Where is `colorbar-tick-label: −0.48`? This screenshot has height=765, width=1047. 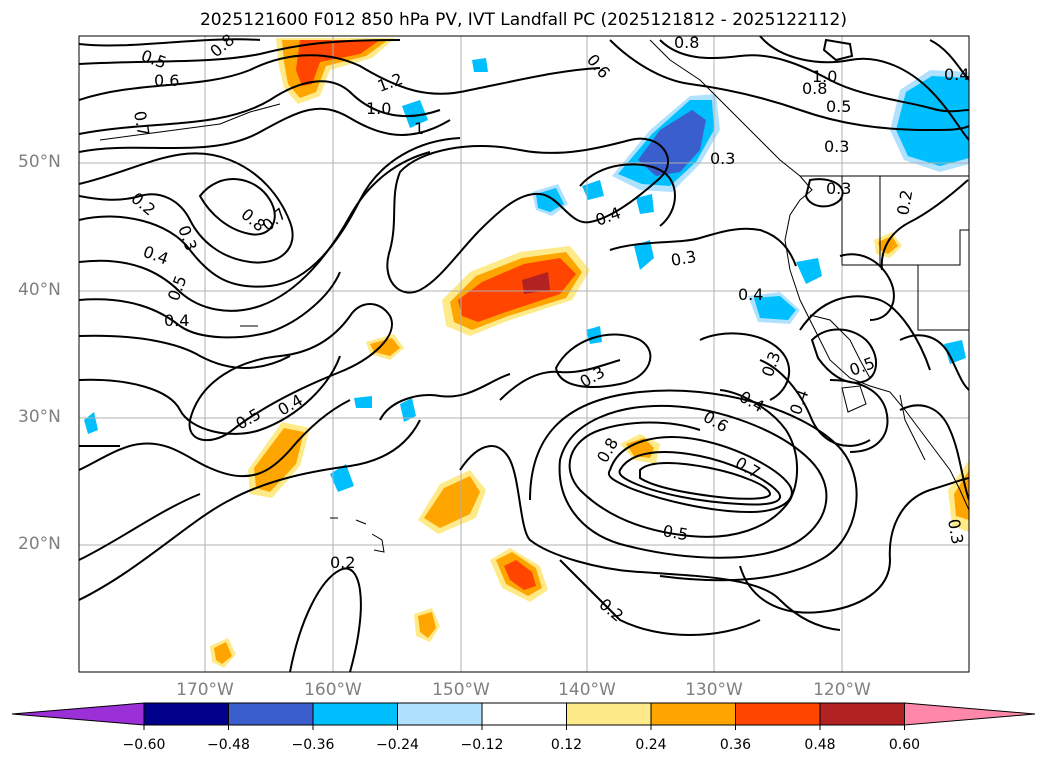
colorbar-tick-label: −0.48 is located at coordinates (228, 745).